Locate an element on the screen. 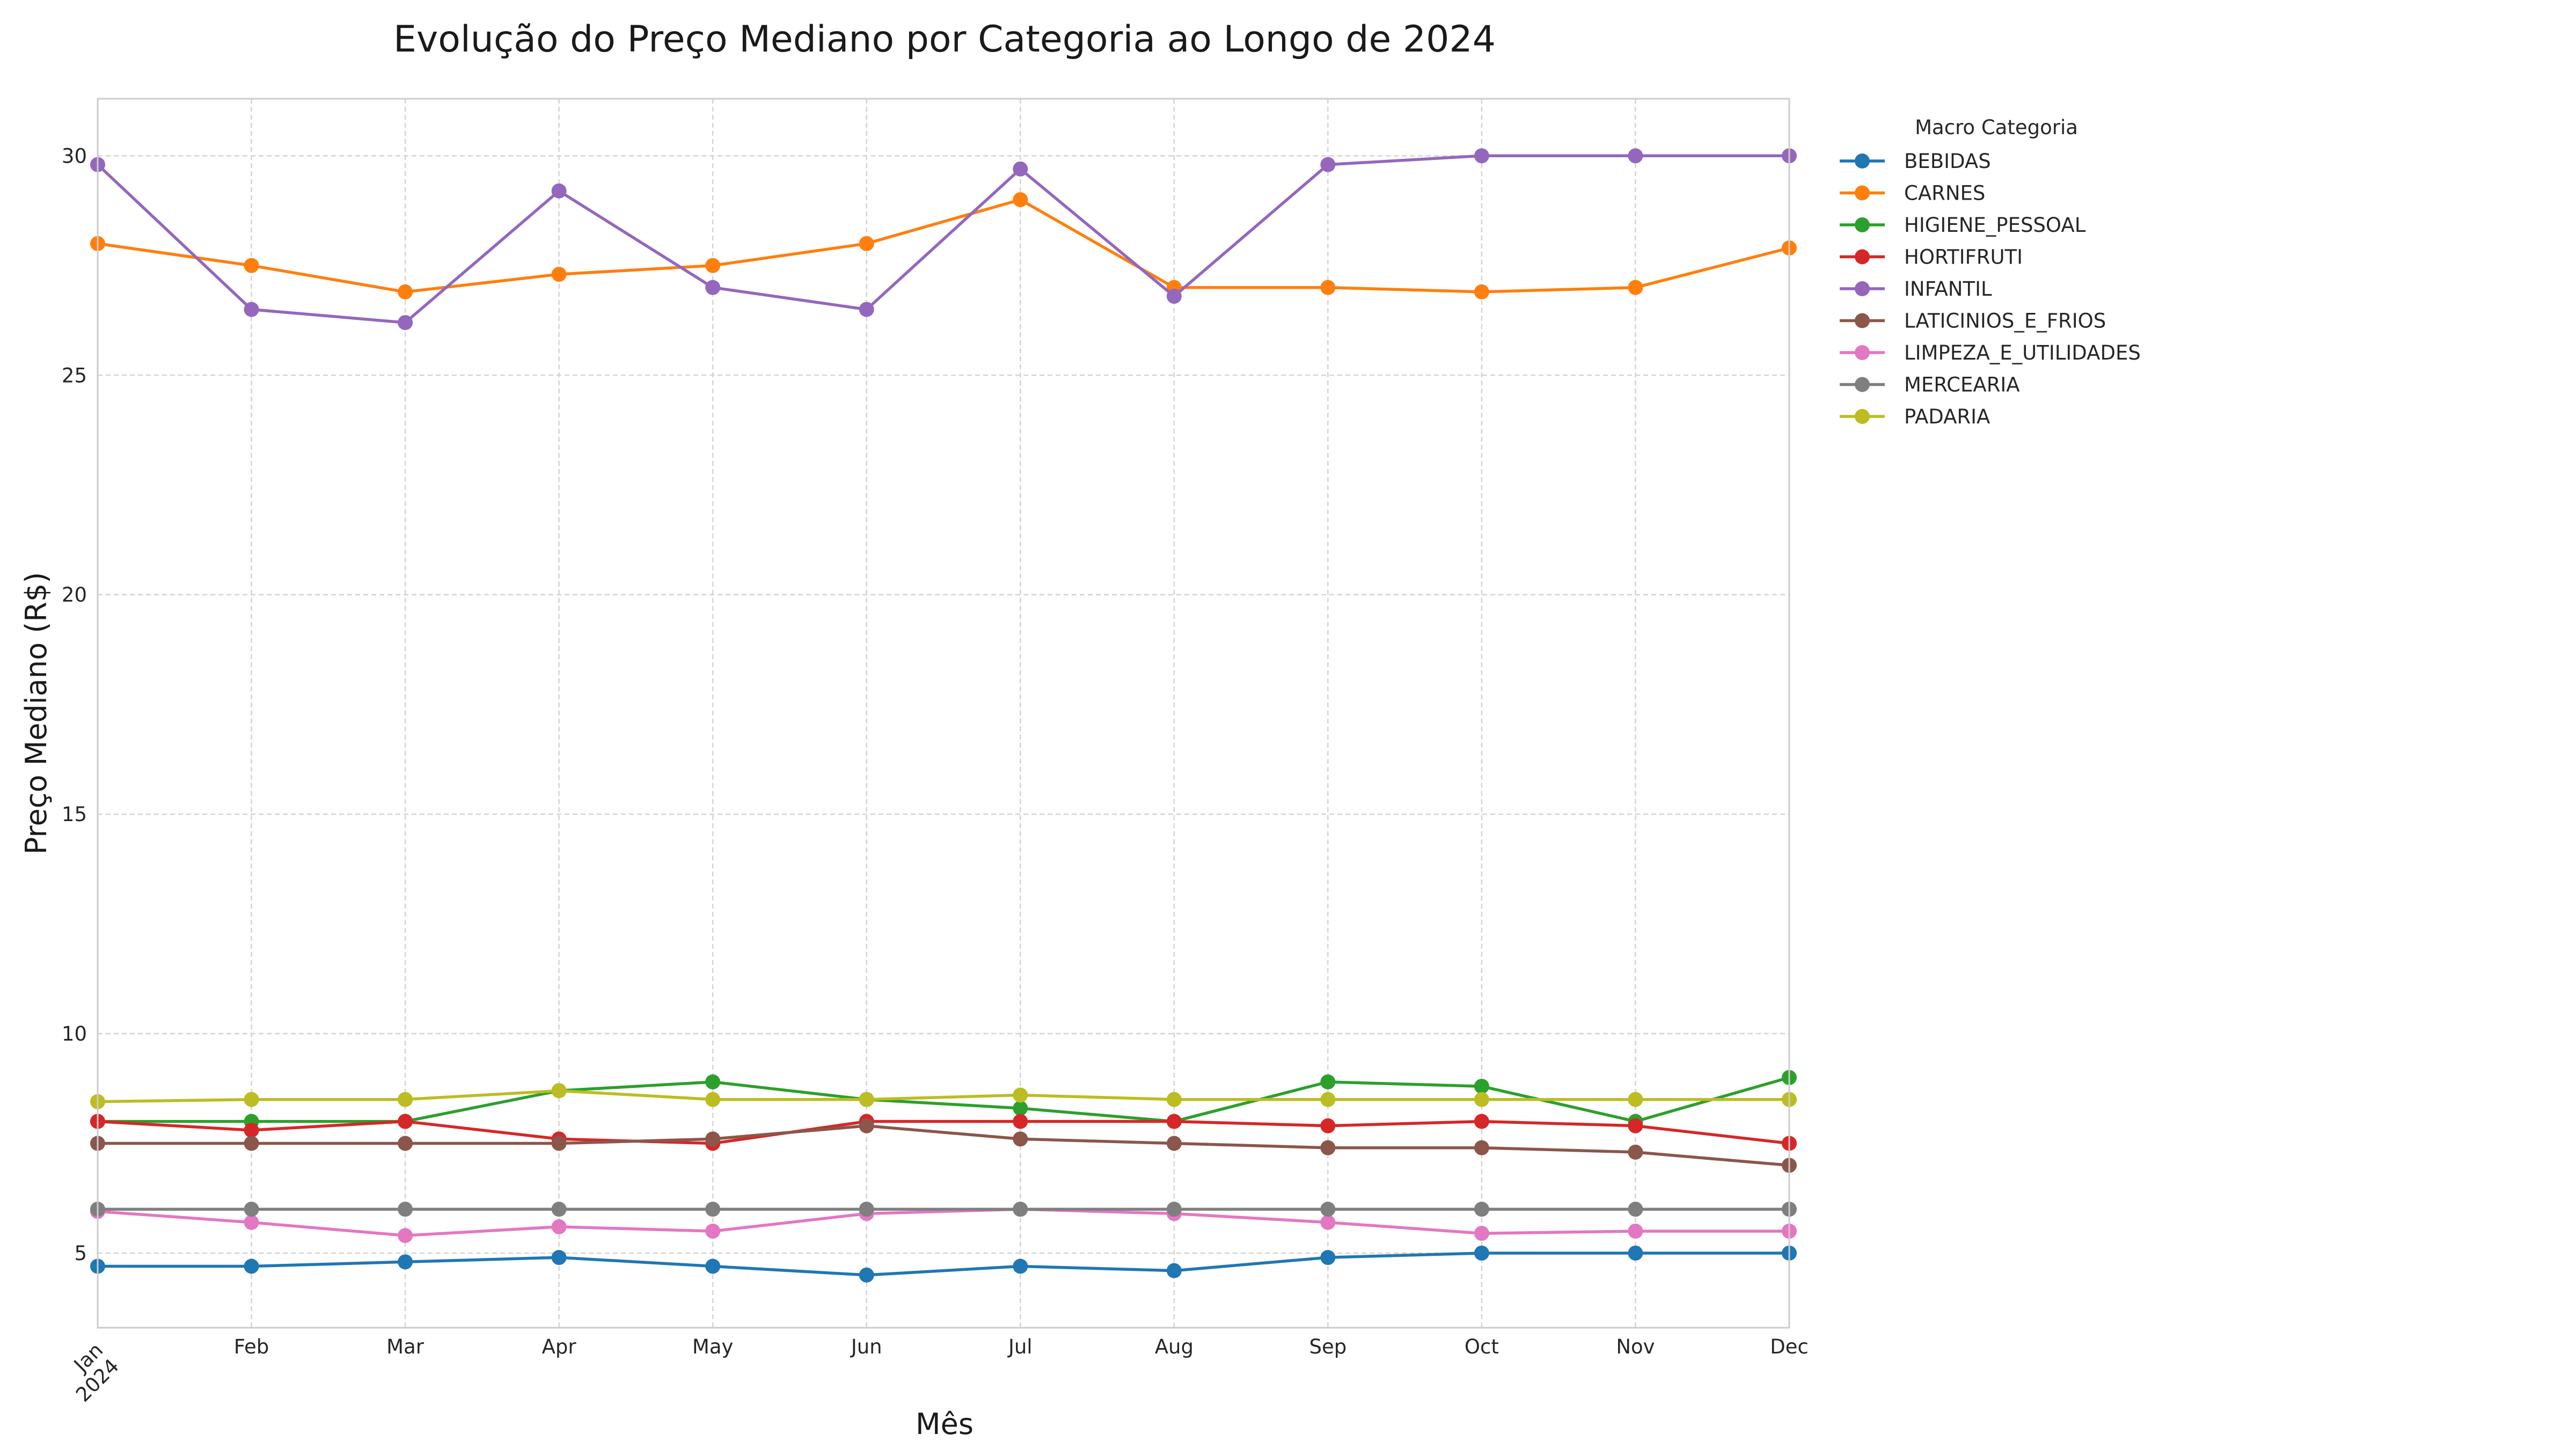  y-tick-label: 5 is located at coordinates (80, 1253).